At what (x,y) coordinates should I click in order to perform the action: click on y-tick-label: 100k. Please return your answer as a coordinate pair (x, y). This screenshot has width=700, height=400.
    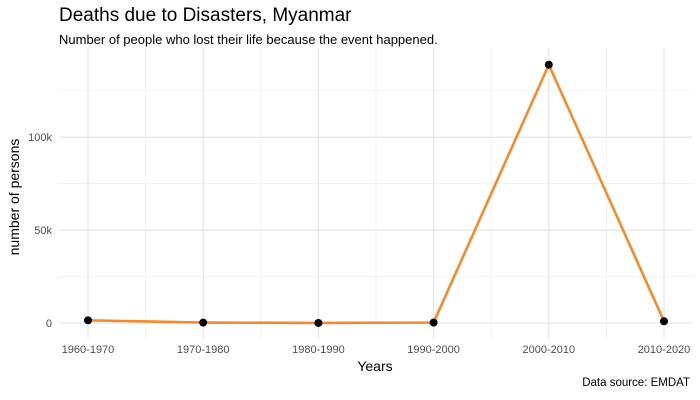
    Looking at the image, I should click on (40, 138).